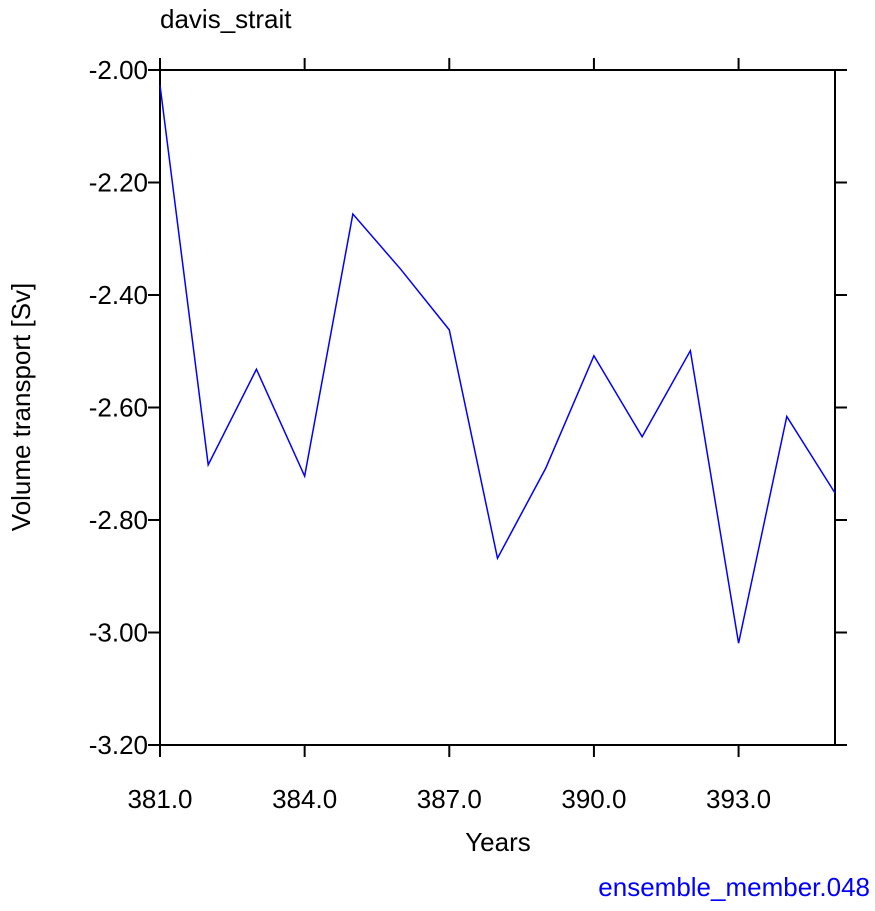  Describe the element at coordinates (738, 799) in the screenshot. I see `x-tick-label: 393.0` at that location.